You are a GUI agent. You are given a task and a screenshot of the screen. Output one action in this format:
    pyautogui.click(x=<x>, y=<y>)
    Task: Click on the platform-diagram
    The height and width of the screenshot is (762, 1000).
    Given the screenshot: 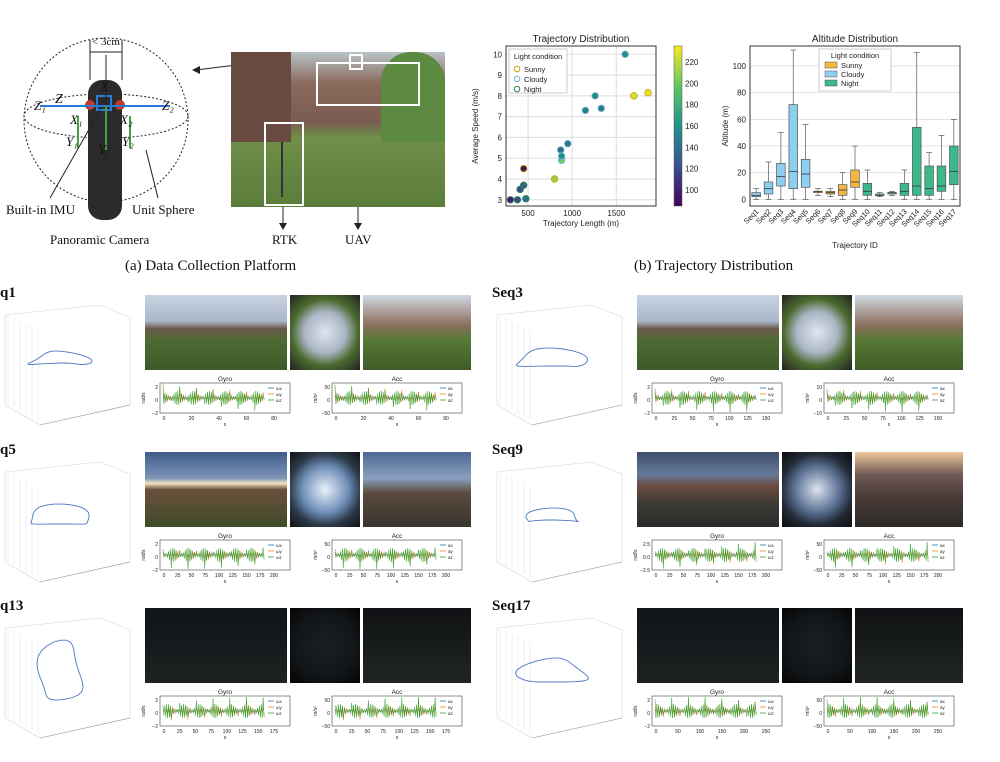 What is the action you would take?
    pyautogui.click(x=192, y=133)
    